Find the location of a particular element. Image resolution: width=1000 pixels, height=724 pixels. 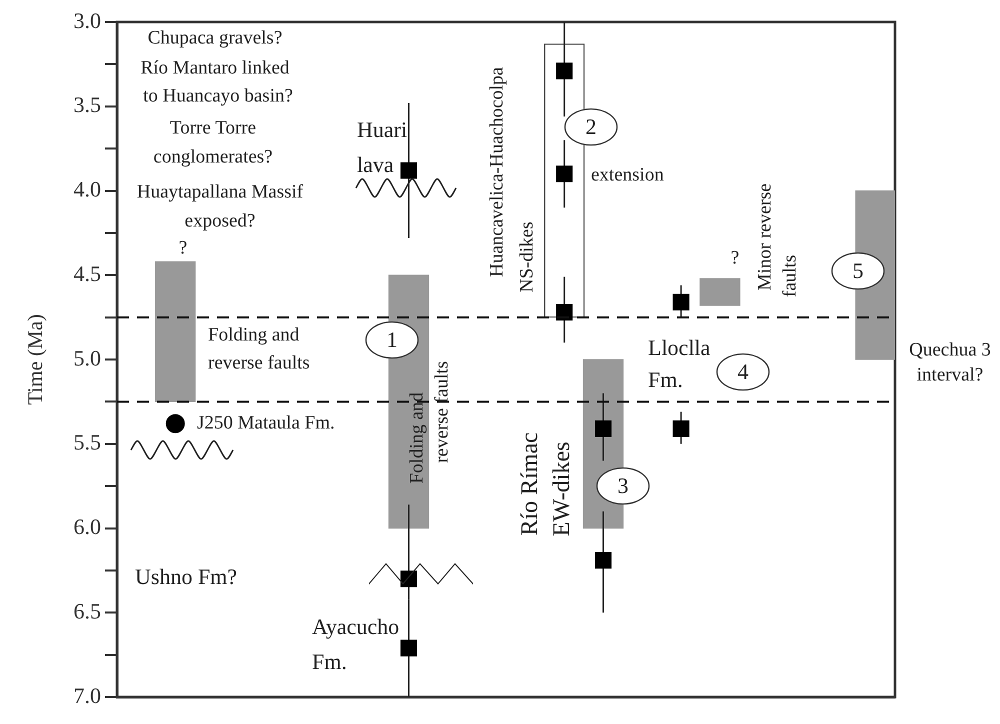

annotation: Ayacucho is located at coordinates (356, 626).